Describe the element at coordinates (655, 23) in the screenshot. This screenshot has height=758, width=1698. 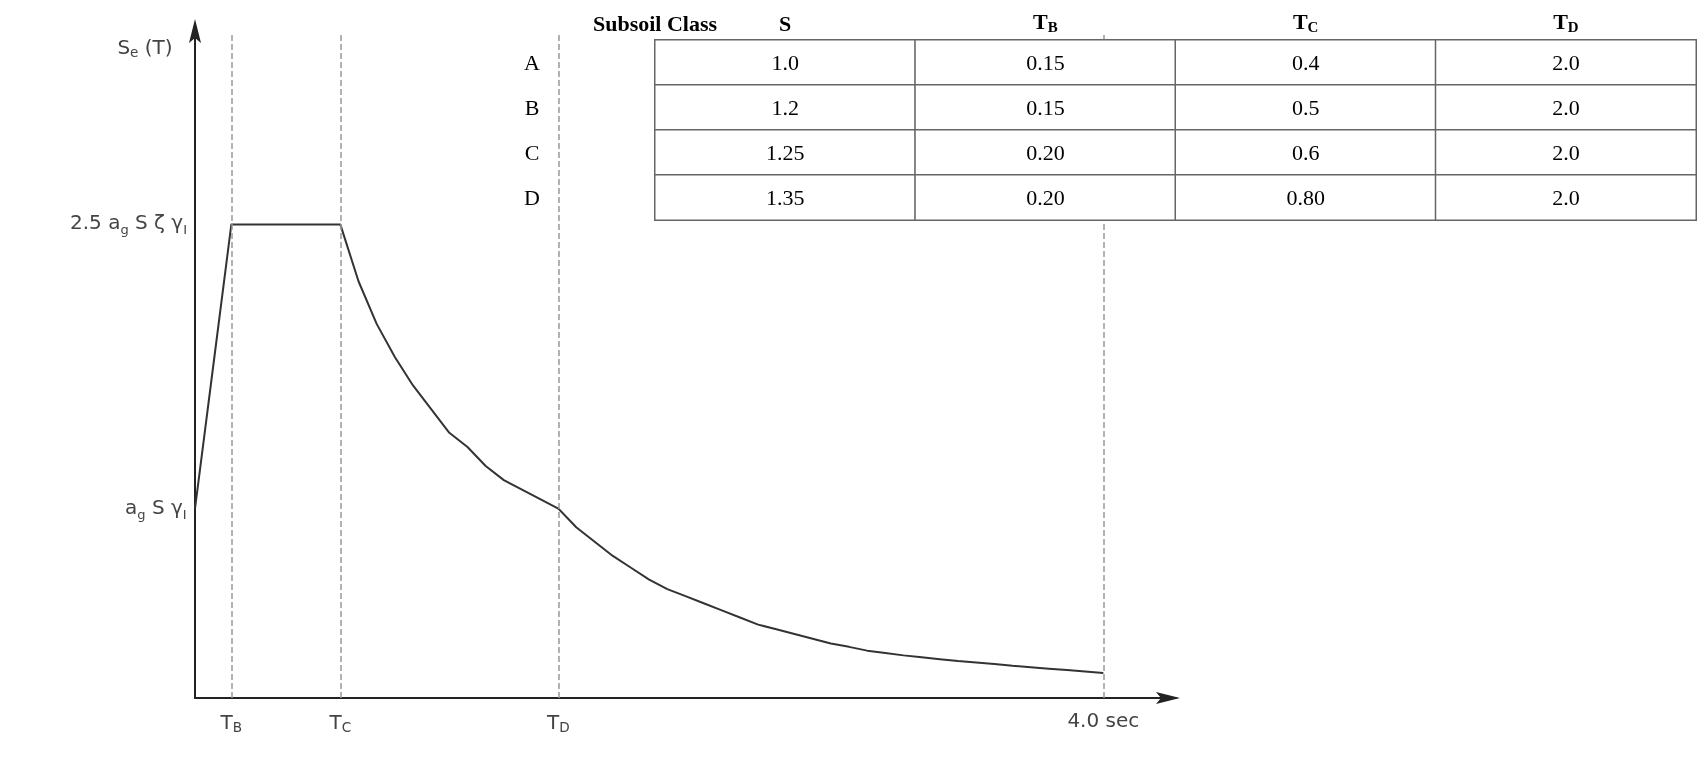
I see `y-axis-title: Subsoil Class` at that location.